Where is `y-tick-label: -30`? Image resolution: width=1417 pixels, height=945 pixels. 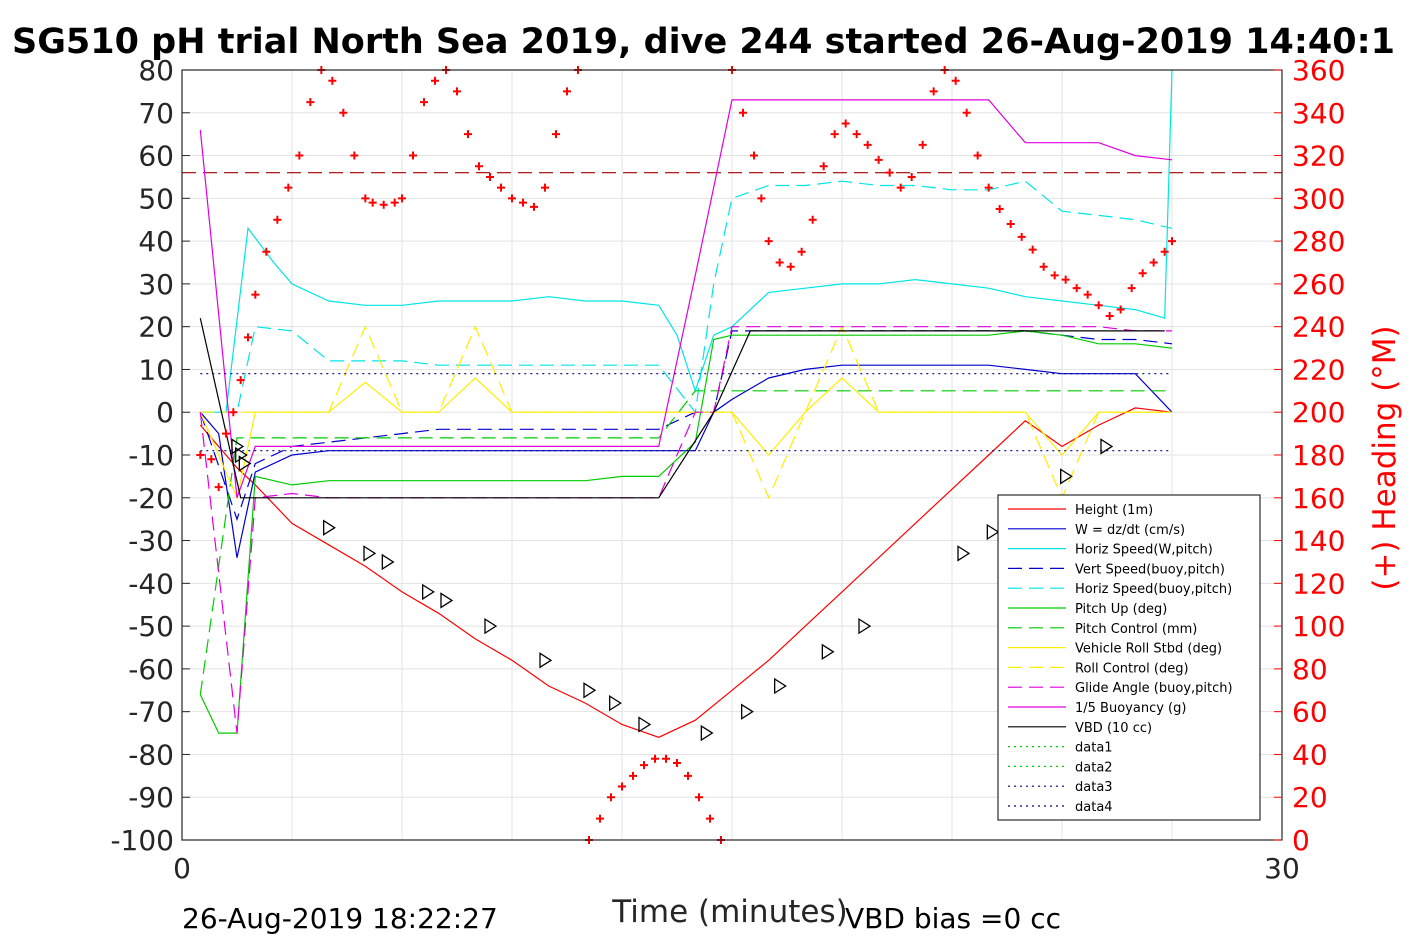 y-tick-label: -30 is located at coordinates (151, 541).